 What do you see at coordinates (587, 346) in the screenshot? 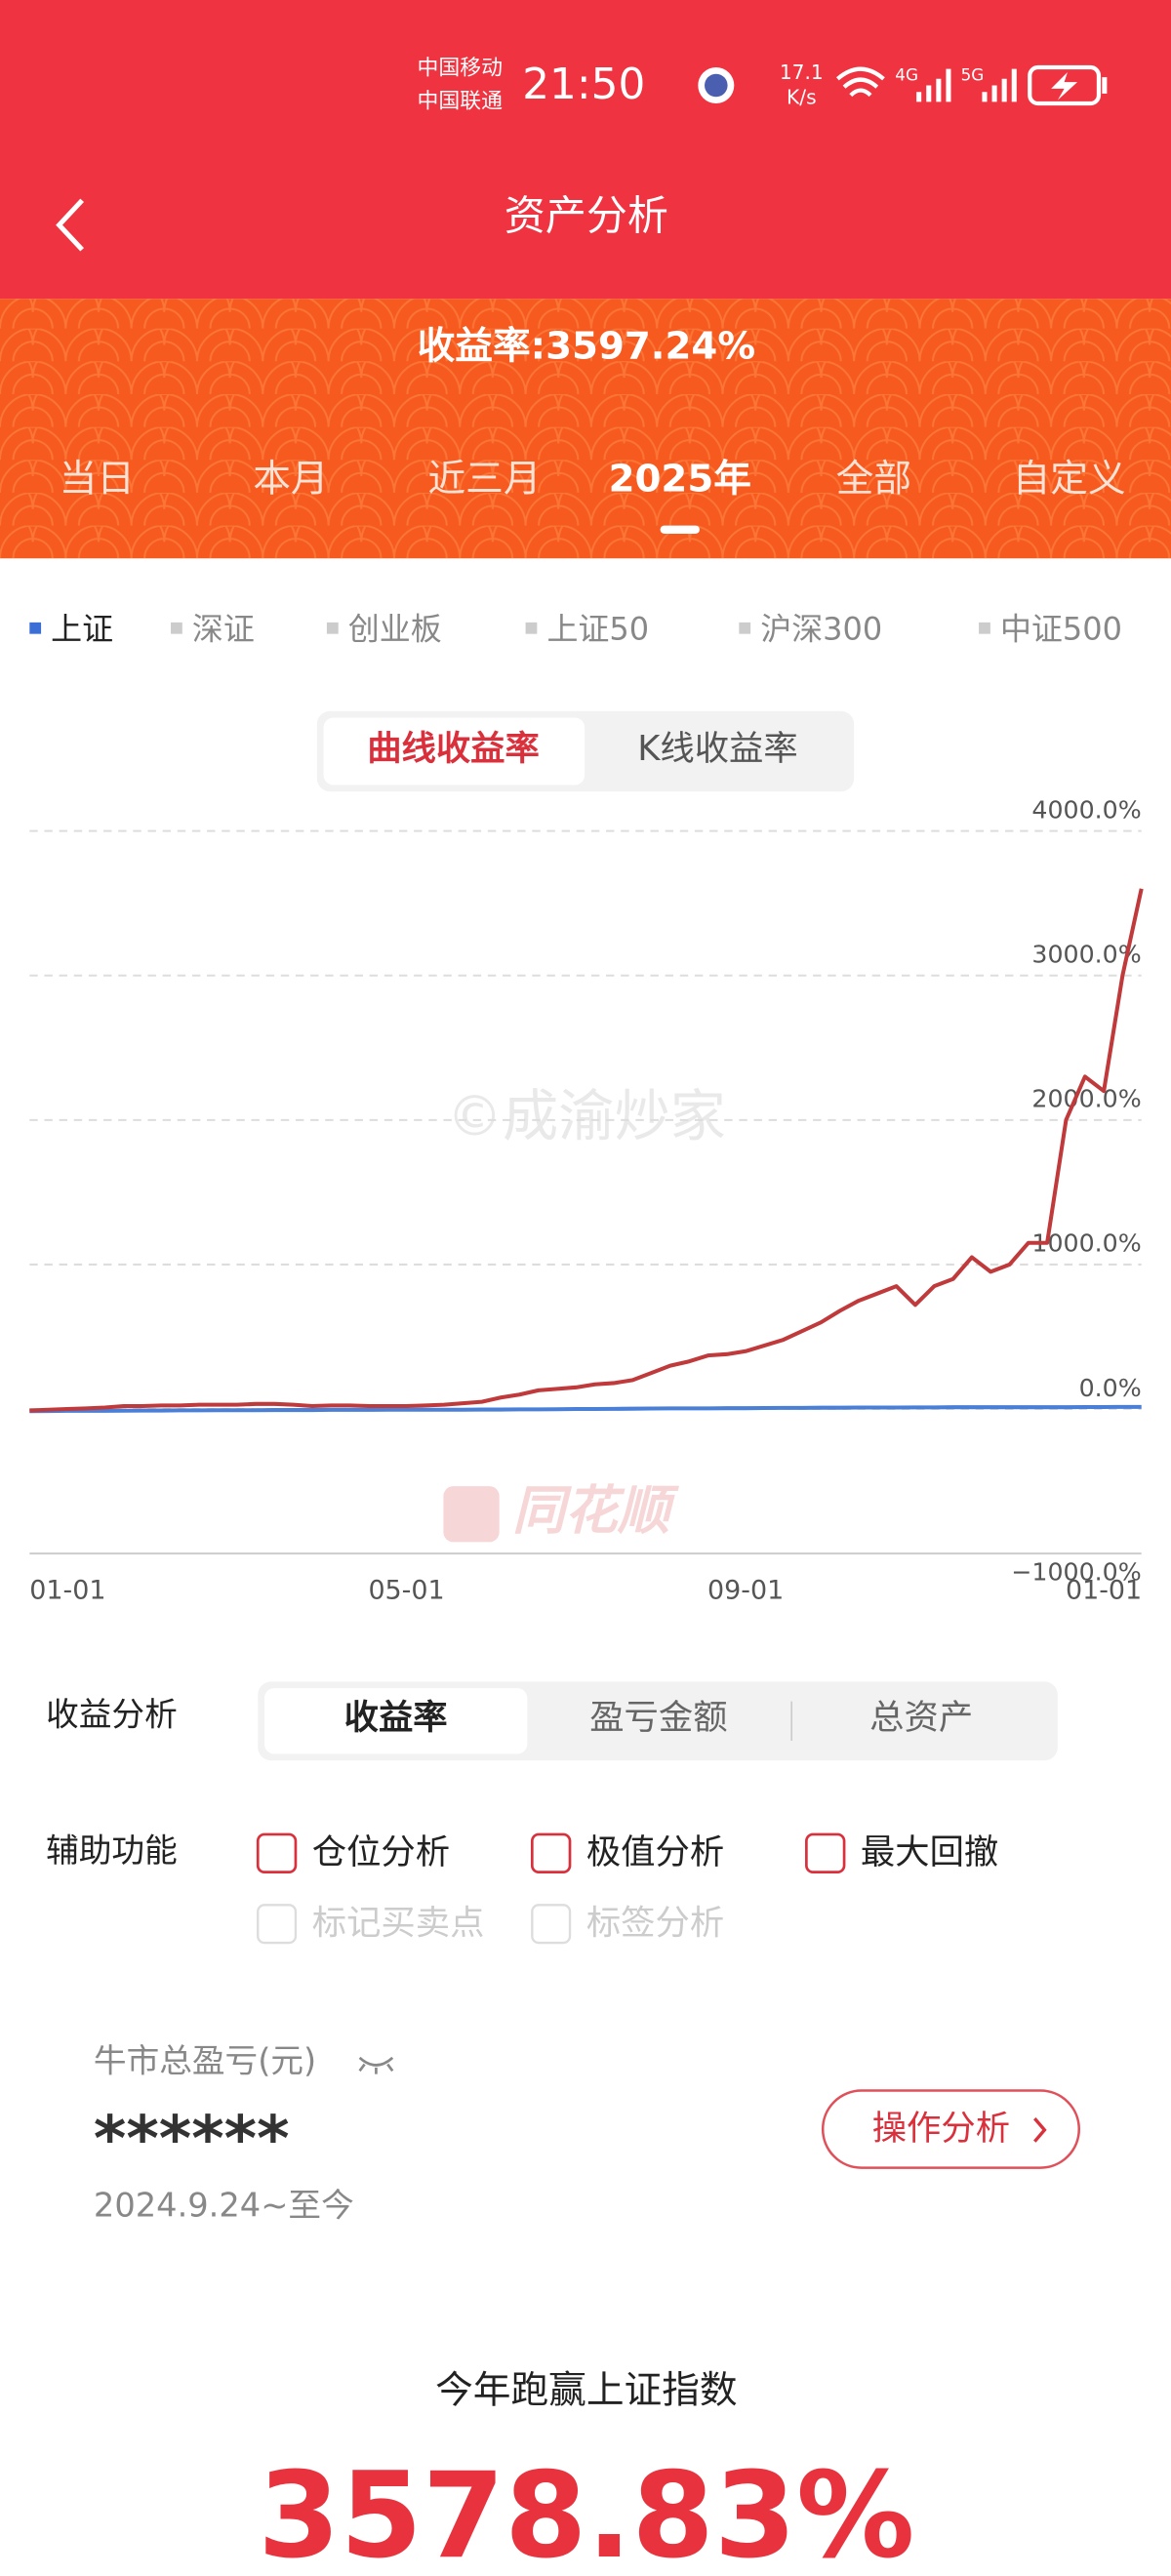
I see `total-return: 收益率:3597.24%` at bounding box center [587, 346].